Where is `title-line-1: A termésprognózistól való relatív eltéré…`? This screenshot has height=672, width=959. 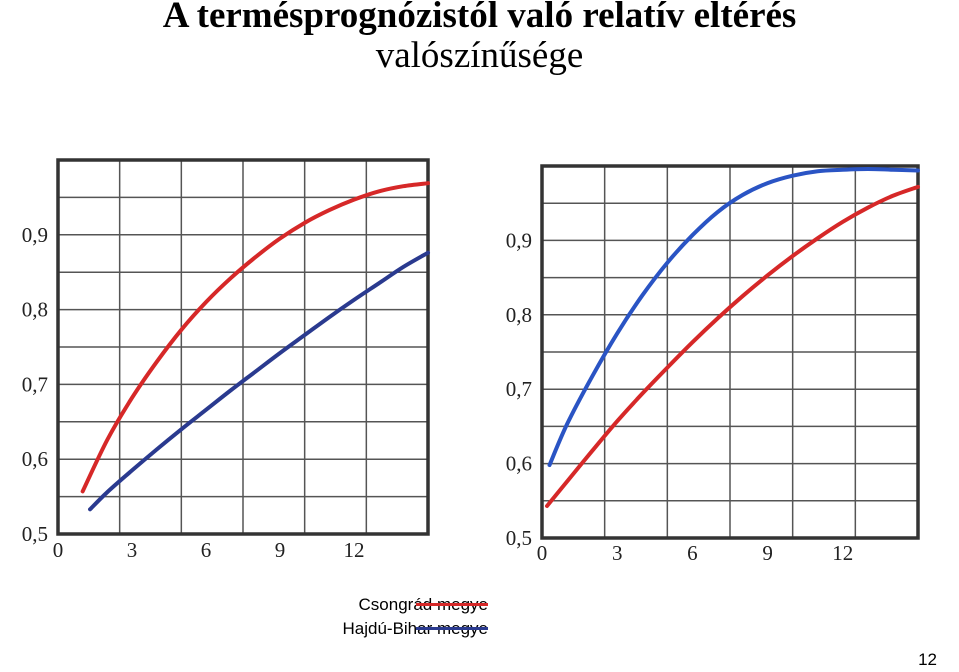
title-line-1: A termésprognózistól való relatív eltéré… is located at coordinates (479, 18).